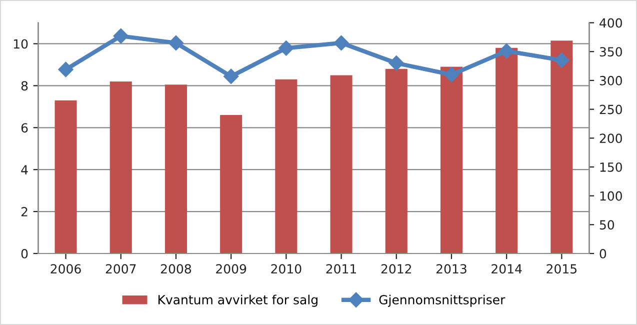 The image size is (637, 325). Describe the element at coordinates (24, 86) in the screenshot. I see `y-tick-label: 8` at that location.